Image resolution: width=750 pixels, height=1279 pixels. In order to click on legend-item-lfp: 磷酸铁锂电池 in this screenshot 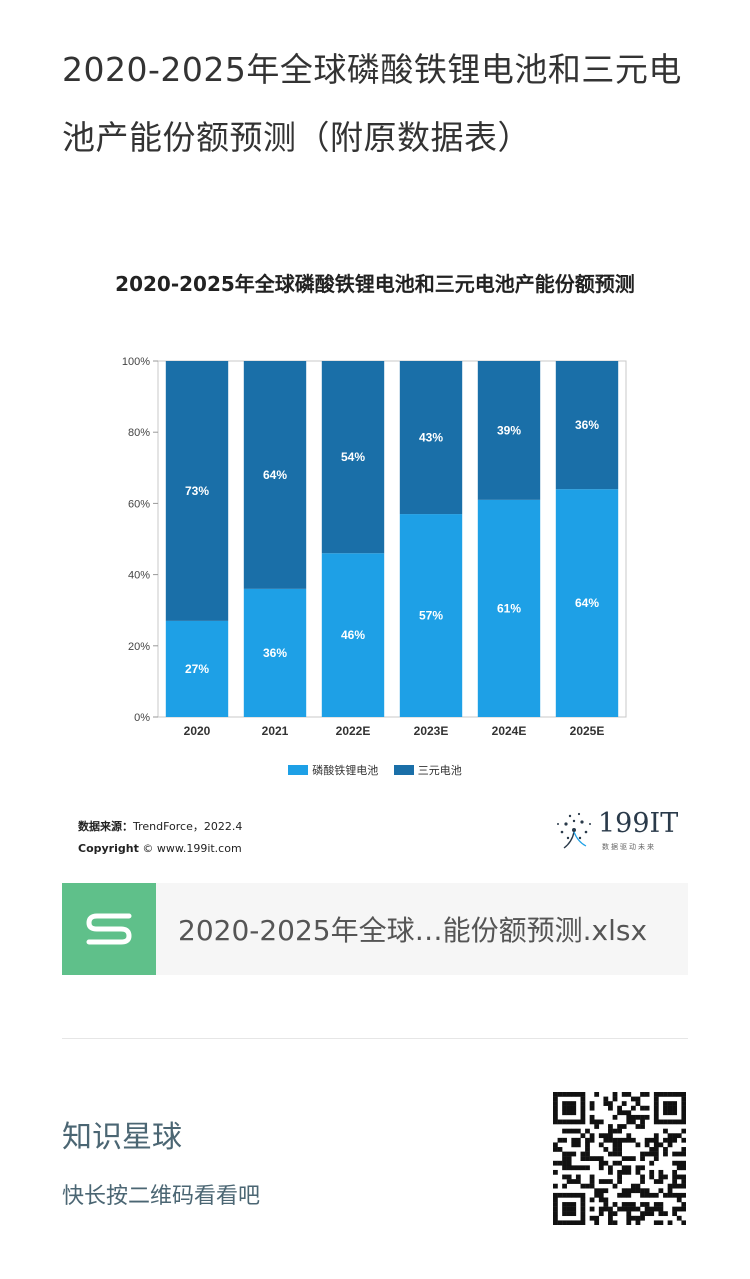, I will do `click(333, 770)`.